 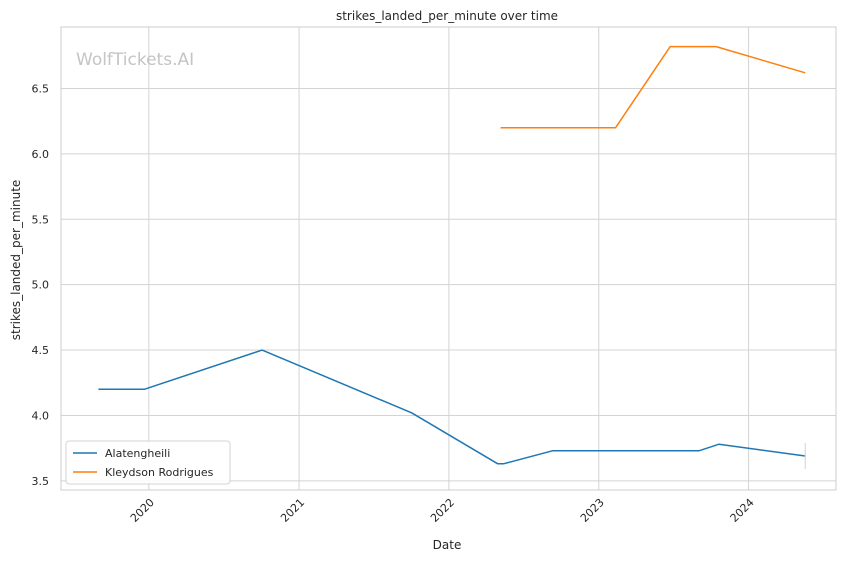 I want to click on x-tick-label: 2023, so click(x=592, y=510).